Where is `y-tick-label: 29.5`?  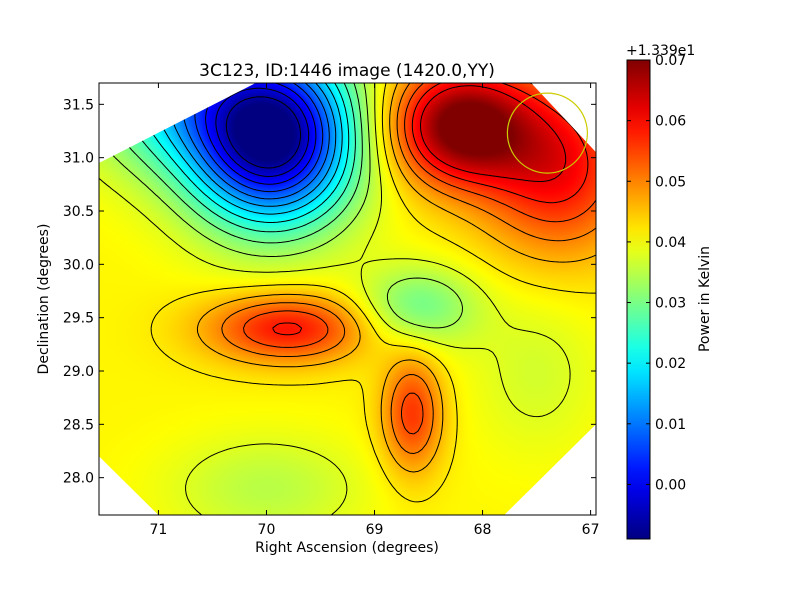 y-tick-label: 29.5 is located at coordinates (78, 319).